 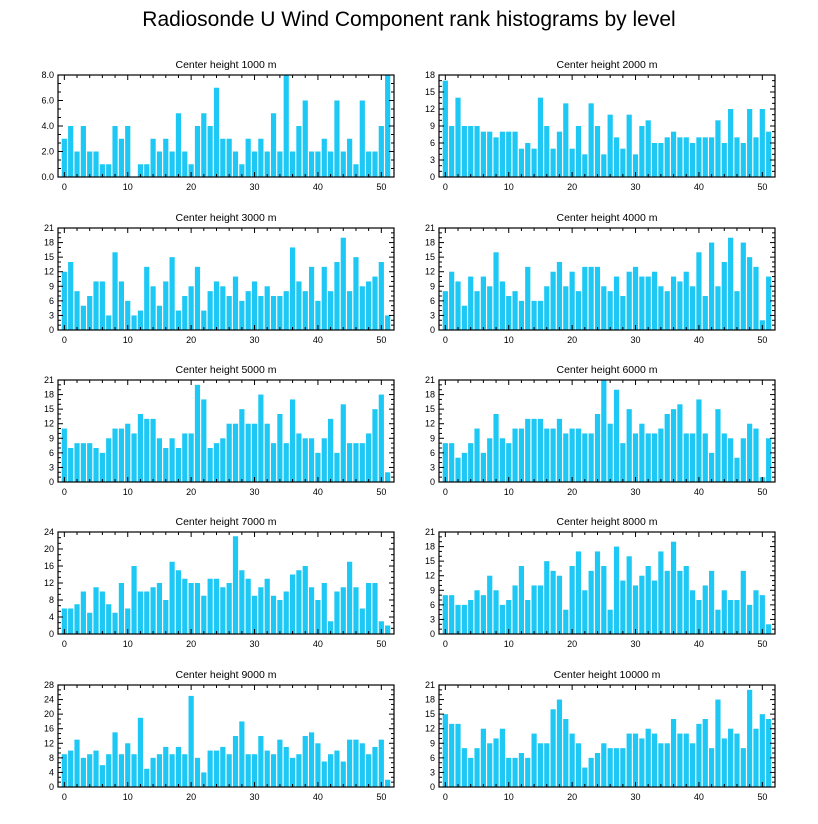 I want to click on y-tick-label: 28, so click(x=49, y=685).